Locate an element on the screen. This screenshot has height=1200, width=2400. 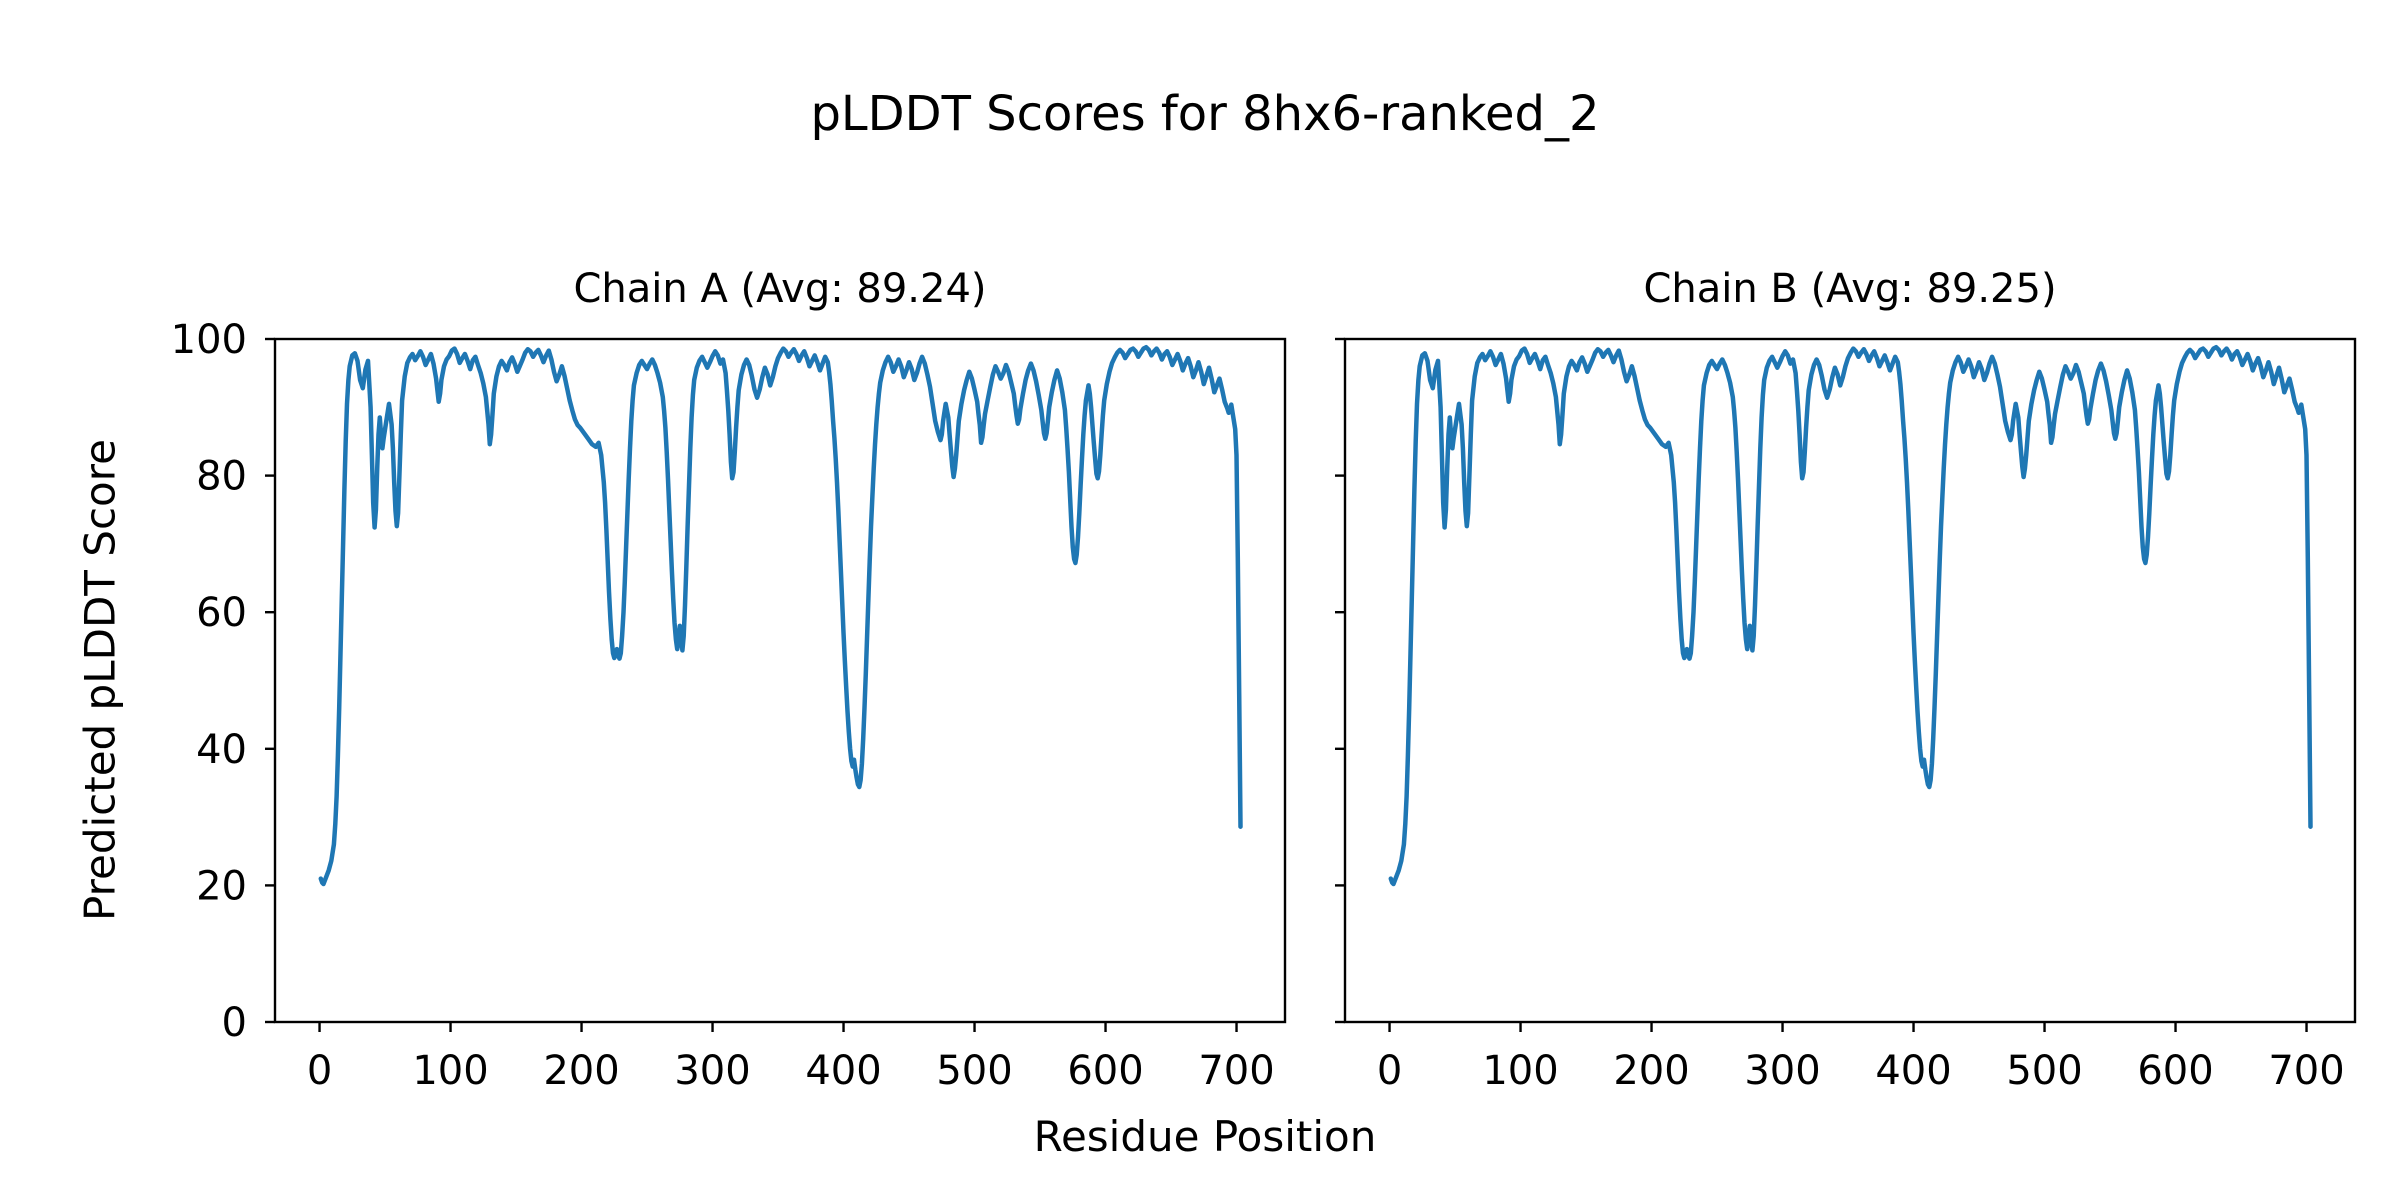
subplot-title-chain-b: Chain B (Avg: 89.25) is located at coordinates (1850, 289).